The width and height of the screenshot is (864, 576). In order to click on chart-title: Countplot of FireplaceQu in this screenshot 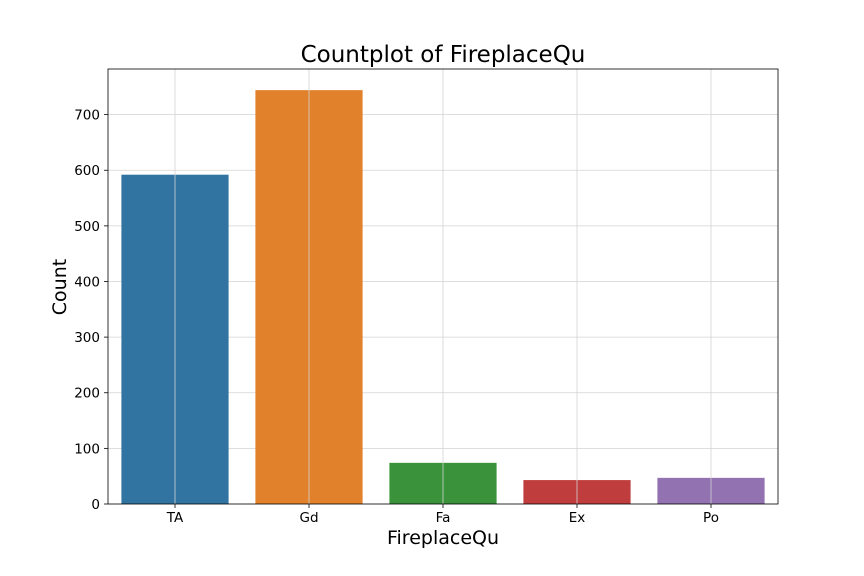, I will do `click(443, 55)`.